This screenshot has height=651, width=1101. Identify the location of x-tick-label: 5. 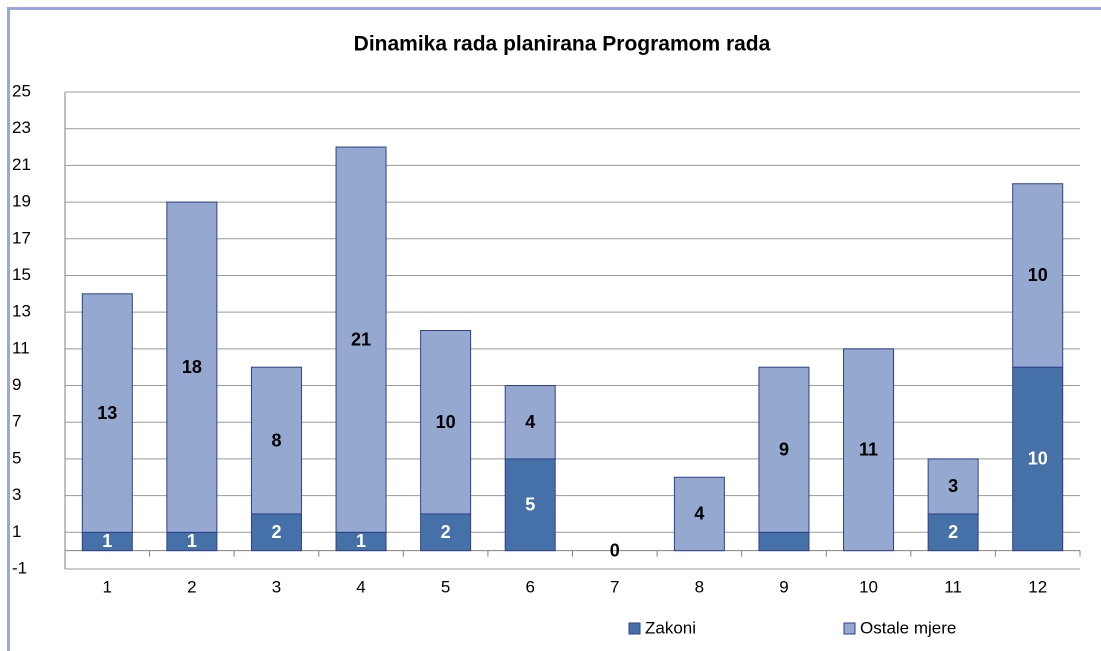
(445, 586).